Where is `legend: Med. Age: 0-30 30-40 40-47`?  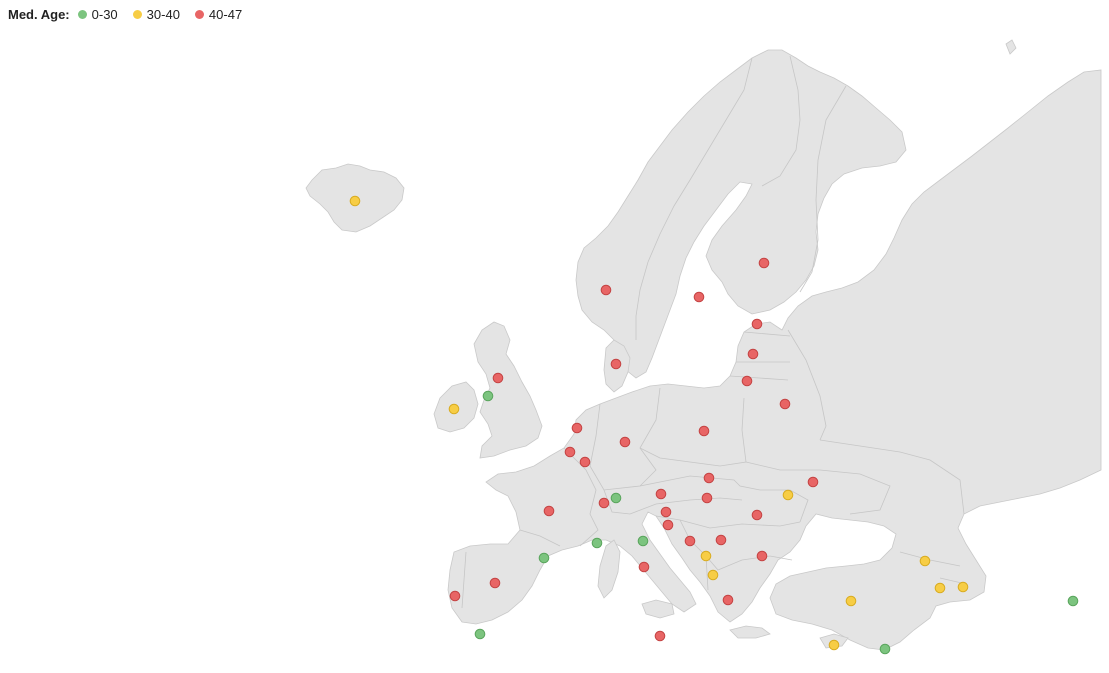
legend: Med. Age: 0-30 30-40 40-47 is located at coordinates (132, 14).